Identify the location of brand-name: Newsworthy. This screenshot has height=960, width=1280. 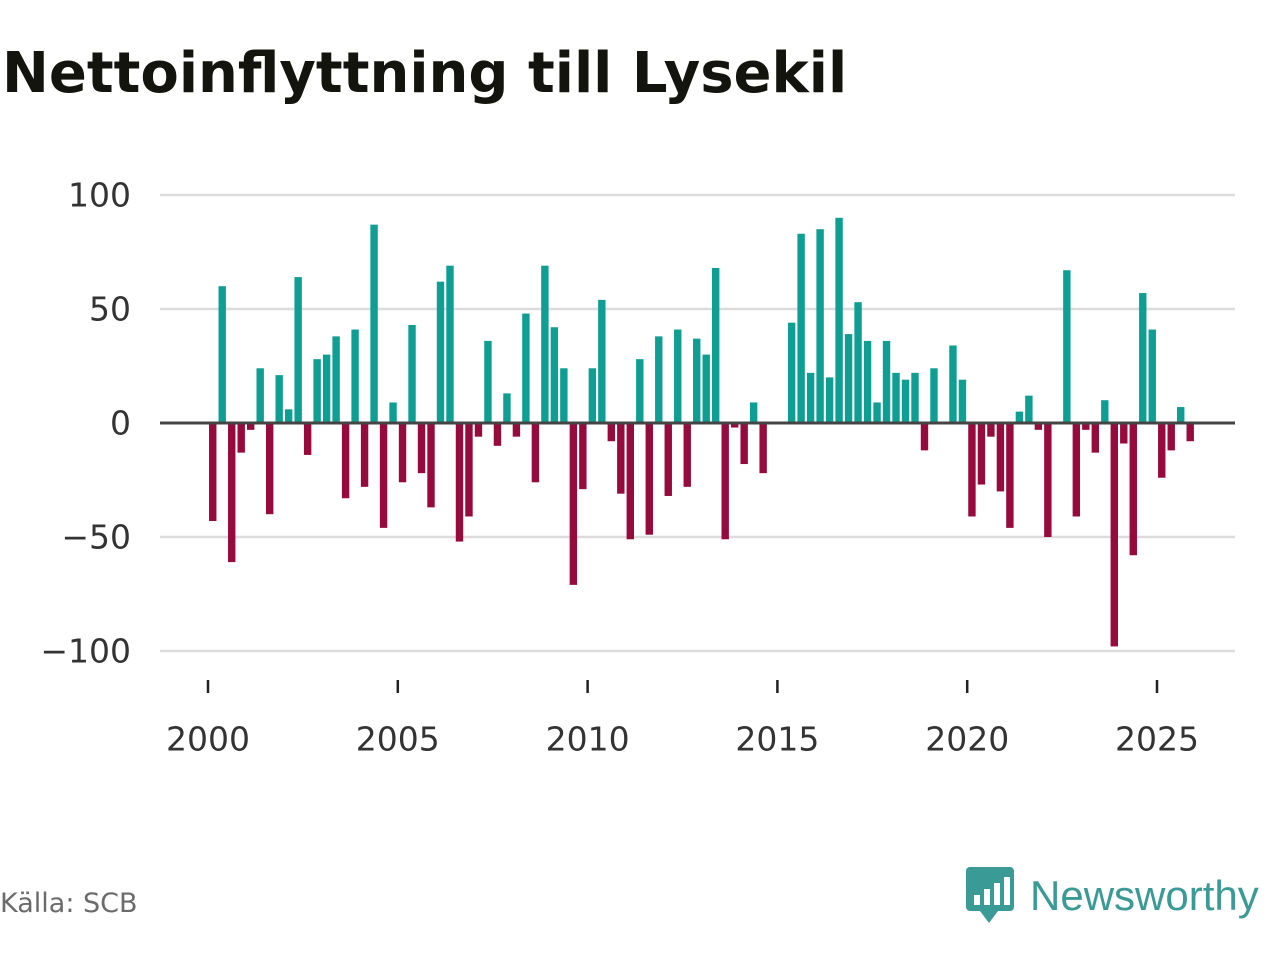
(1144, 895).